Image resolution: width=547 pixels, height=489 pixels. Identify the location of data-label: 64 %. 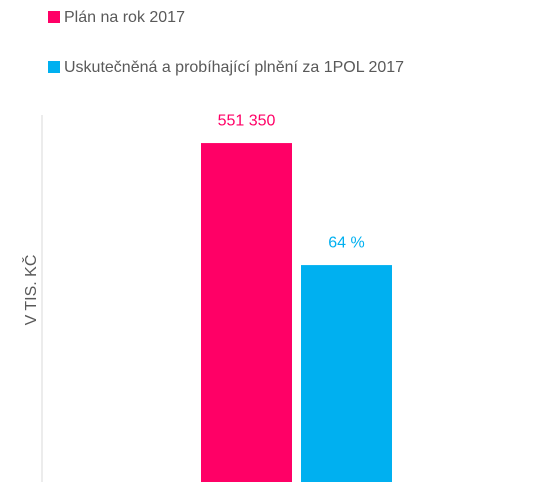
(346, 242).